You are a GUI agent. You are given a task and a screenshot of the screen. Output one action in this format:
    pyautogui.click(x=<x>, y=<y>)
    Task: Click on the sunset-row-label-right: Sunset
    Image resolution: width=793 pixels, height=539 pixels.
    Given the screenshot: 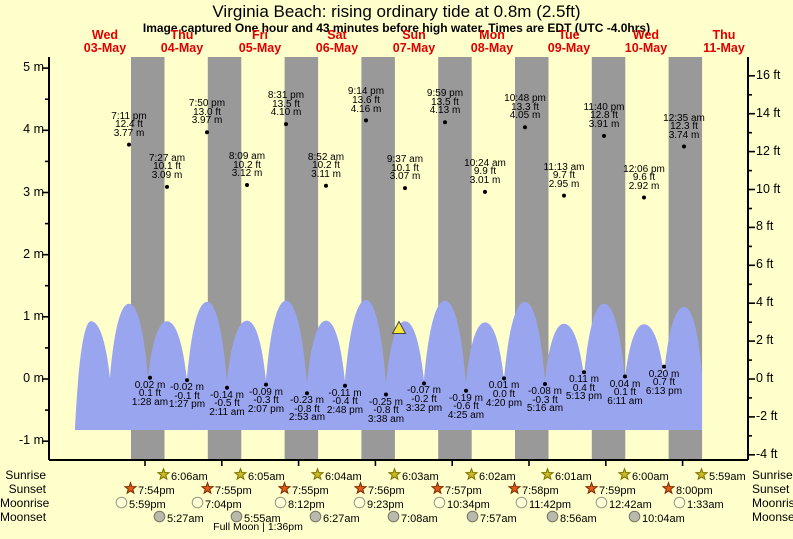 What is the action you would take?
    pyautogui.click(x=771, y=489)
    